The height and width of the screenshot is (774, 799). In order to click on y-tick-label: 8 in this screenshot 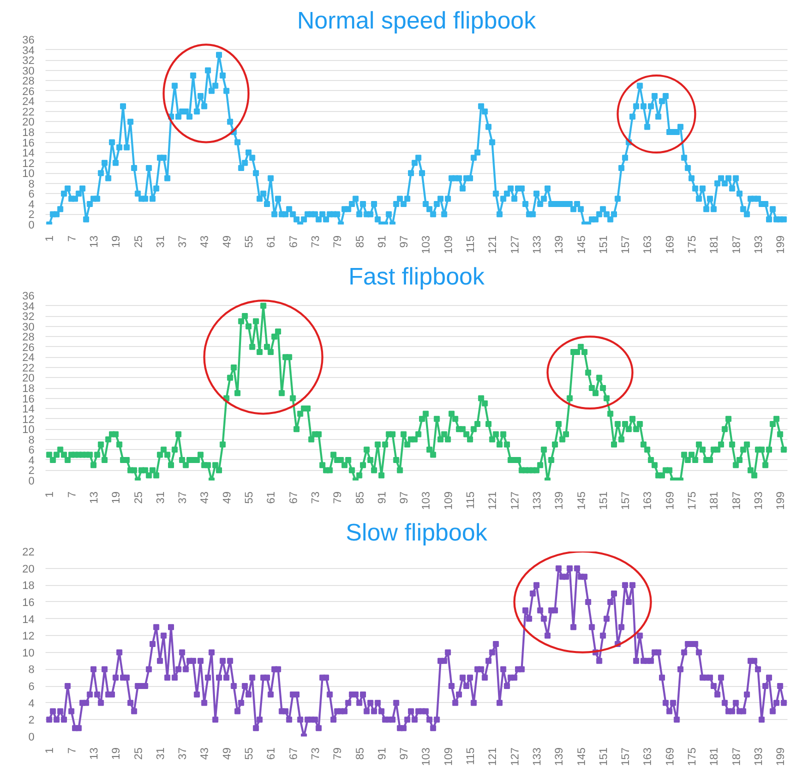, I will do `click(31, 440)`.